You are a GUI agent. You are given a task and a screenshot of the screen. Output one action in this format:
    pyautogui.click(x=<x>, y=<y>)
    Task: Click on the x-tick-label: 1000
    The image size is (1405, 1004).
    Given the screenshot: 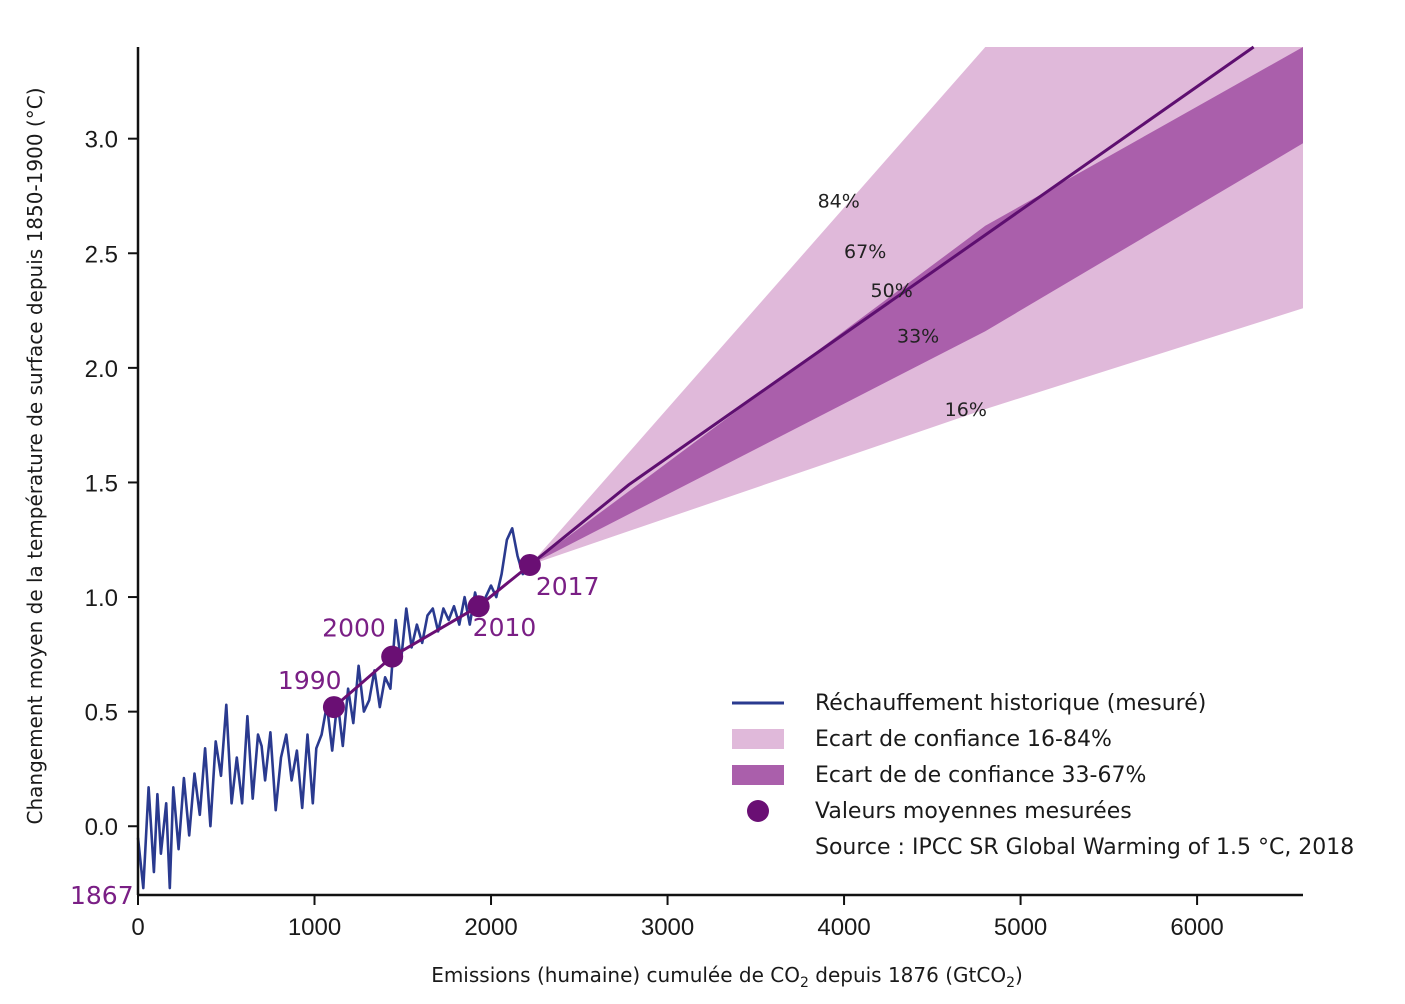 What is the action you would take?
    pyautogui.click(x=314, y=927)
    